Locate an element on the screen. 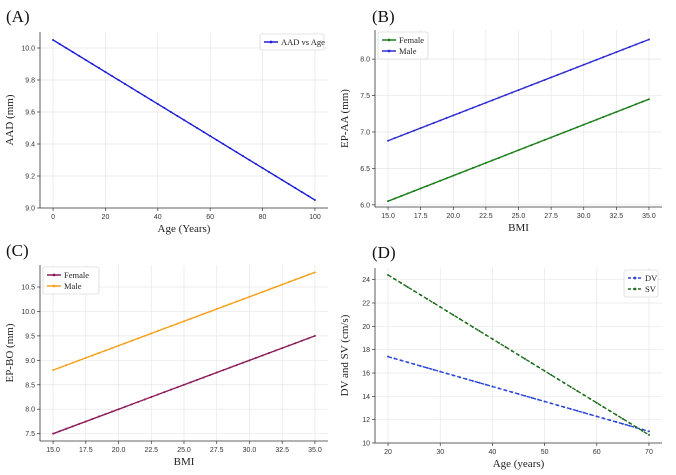  x-tick-label: 32.5 is located at coordinates (617, 216).